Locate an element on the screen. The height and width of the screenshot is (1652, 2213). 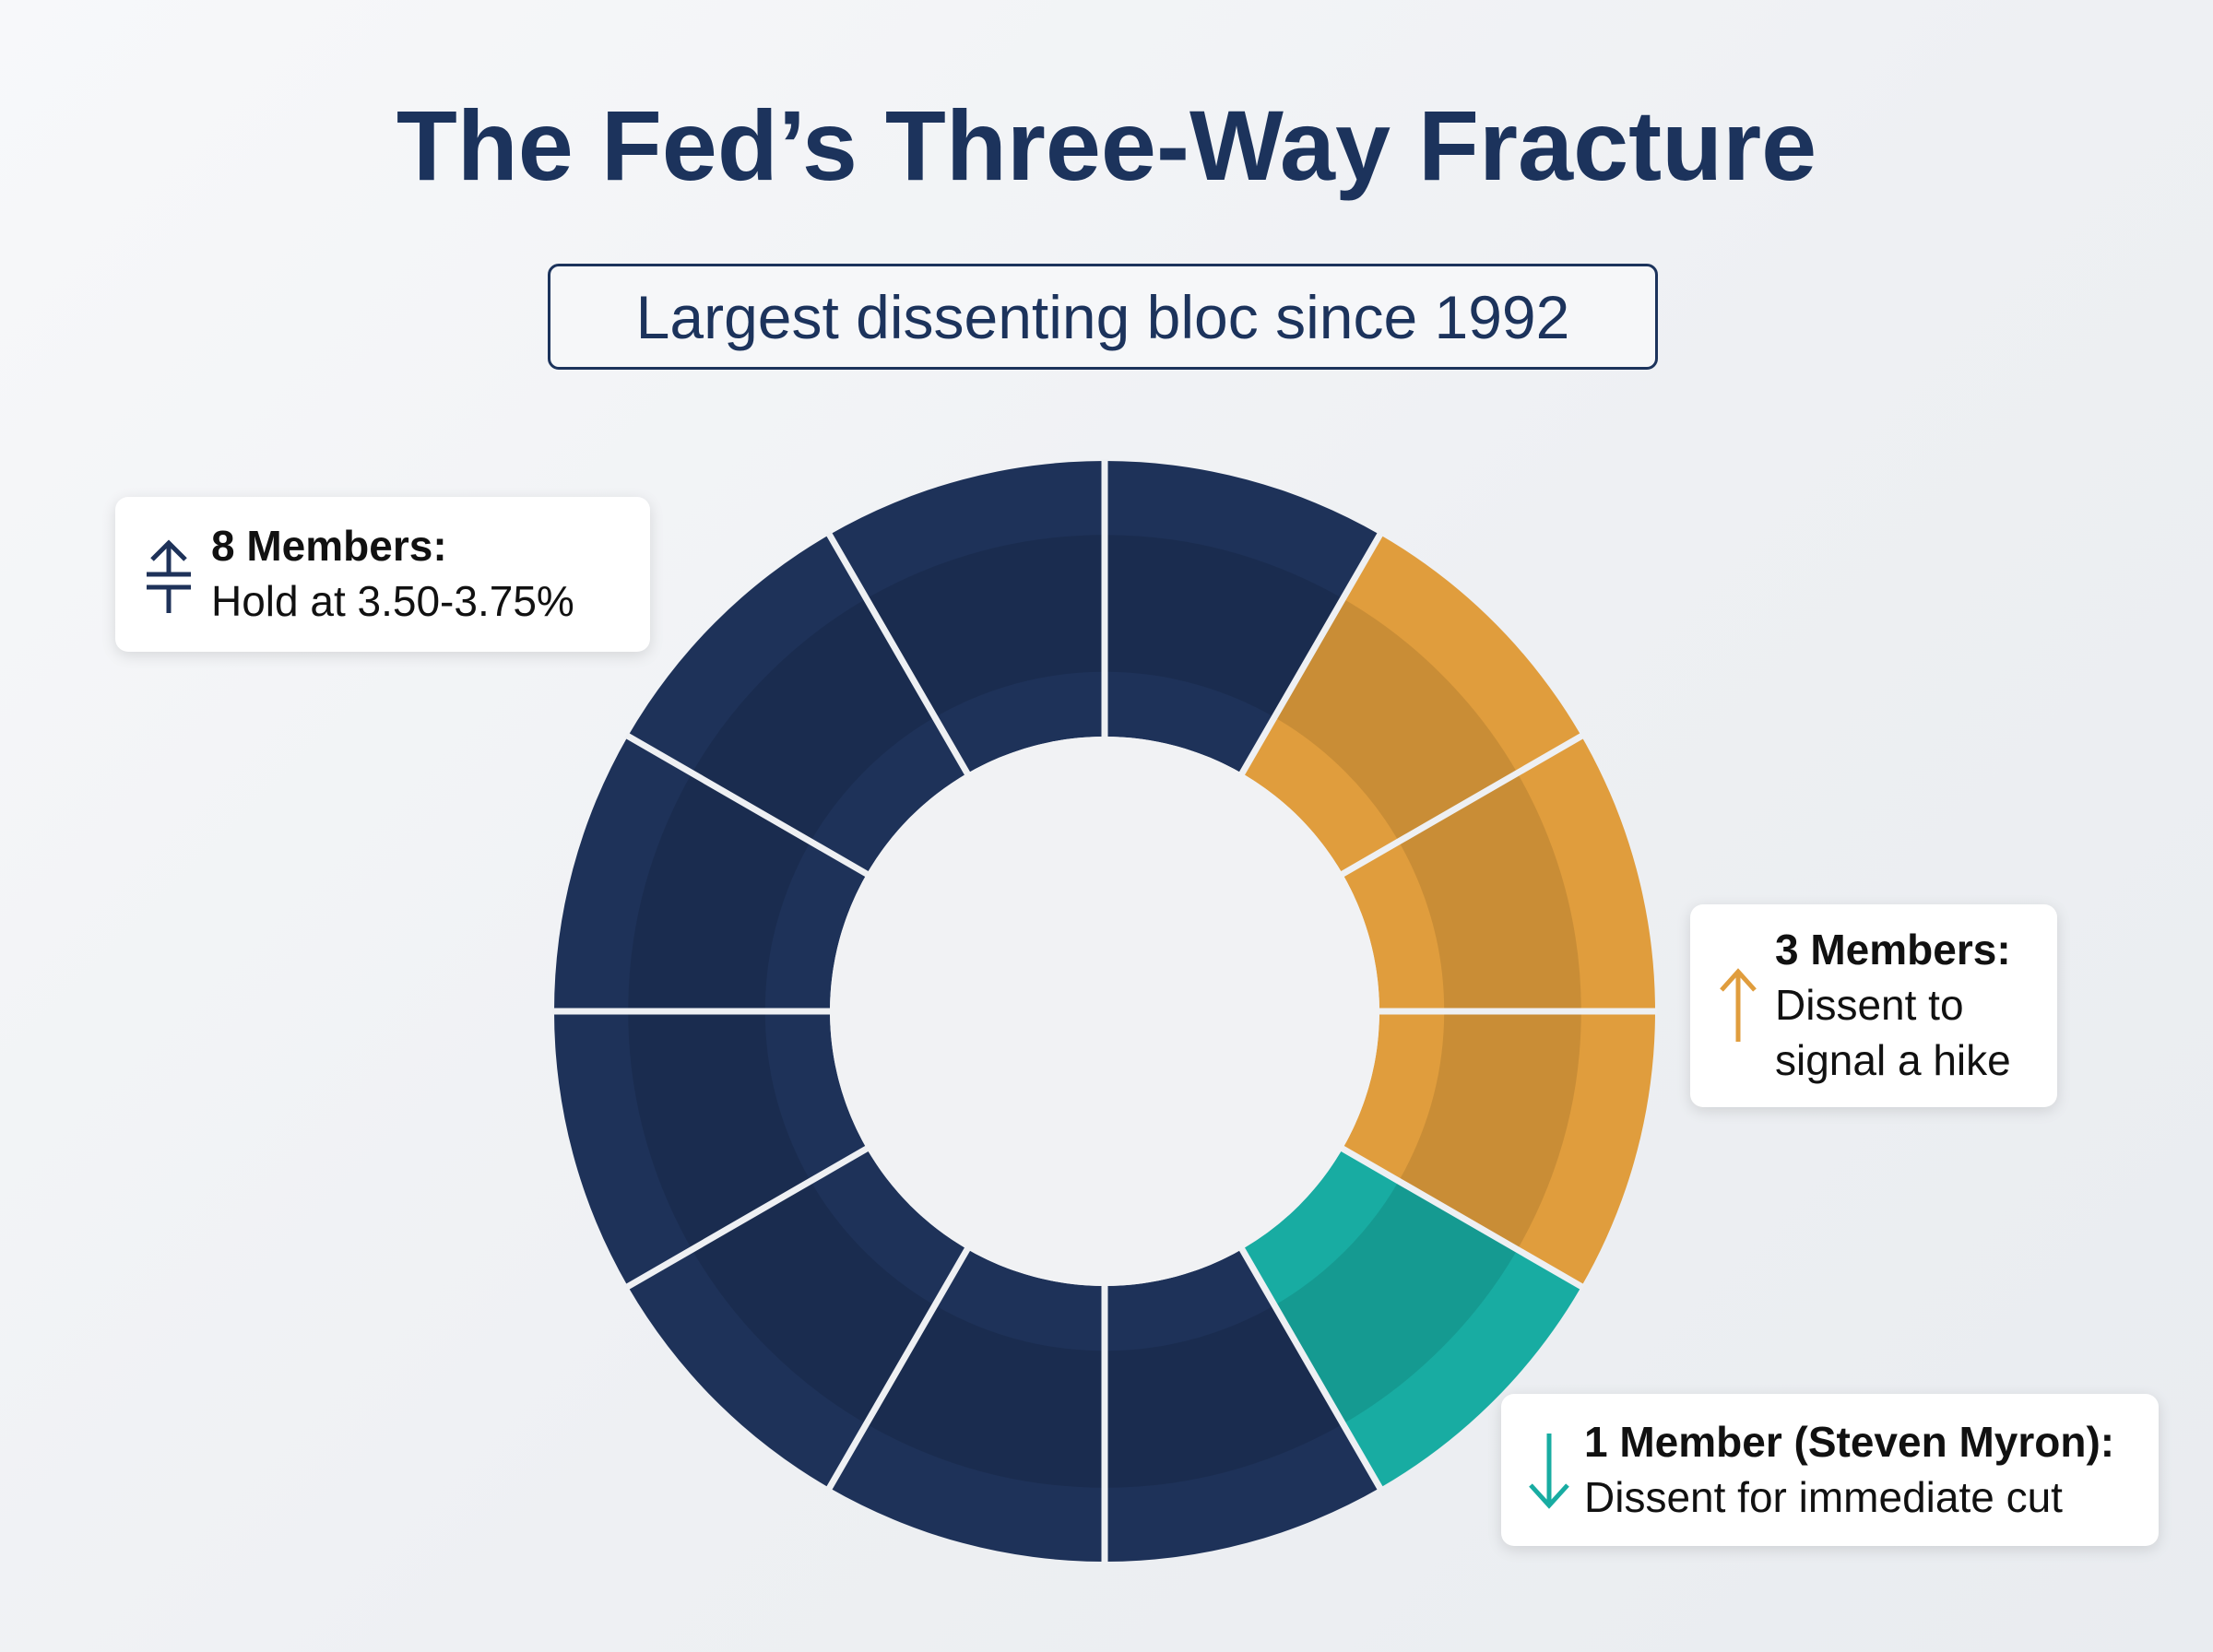
donut-hole is located at coordinates (1104, 1011).